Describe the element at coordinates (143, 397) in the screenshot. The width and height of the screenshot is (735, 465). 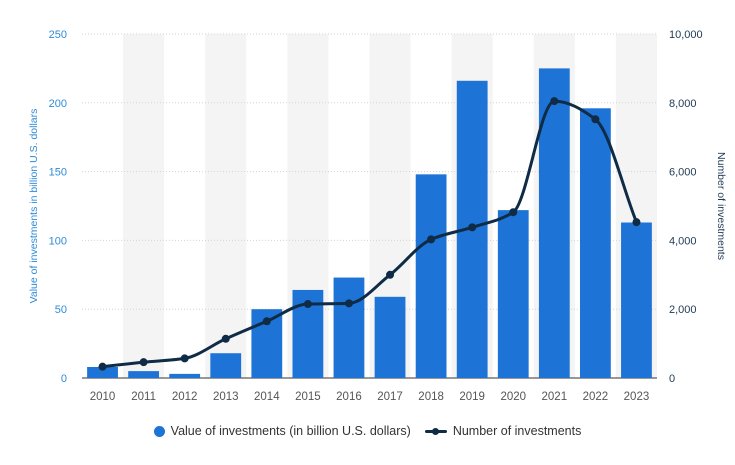
I see `x-tick-label: 2011` at that location.